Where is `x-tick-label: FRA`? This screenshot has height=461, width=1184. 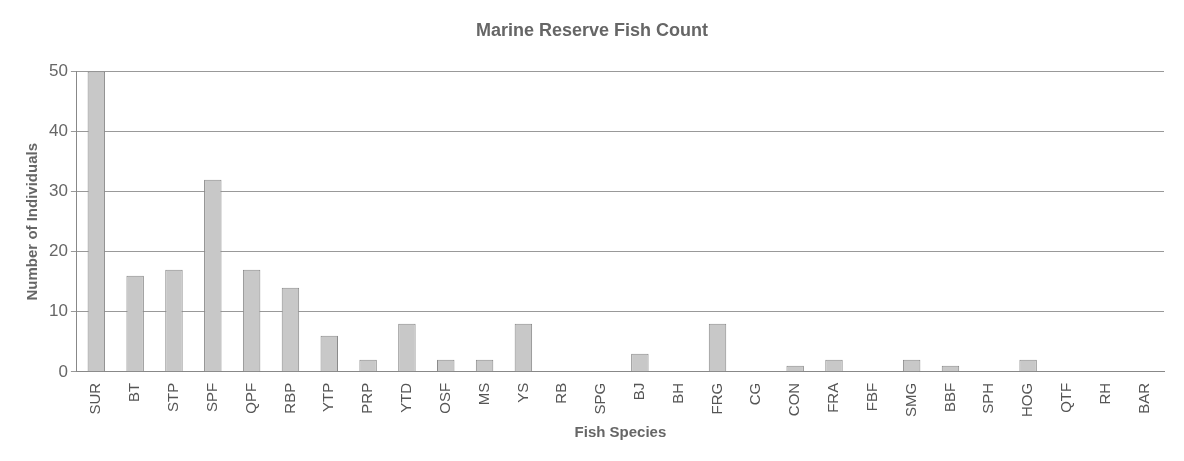 x-tick-label: FRA is located at coordinates (833, 397).